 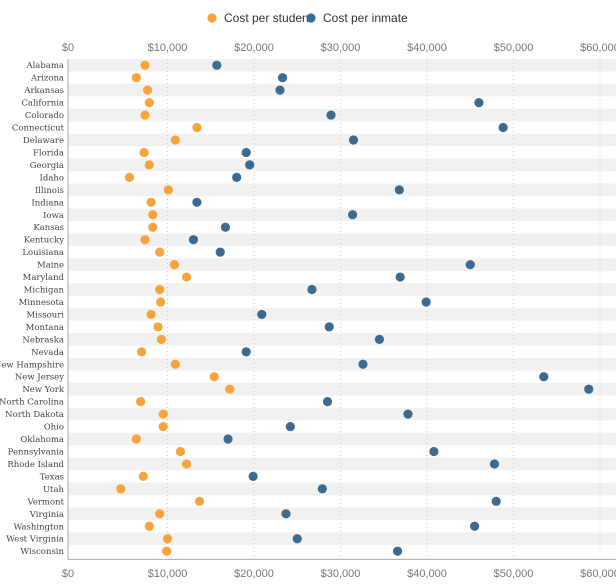 What do you see at coordinates (43, 141) in the screenshot?
I see `state-label: Delaware` at bounding box center [43, 141].